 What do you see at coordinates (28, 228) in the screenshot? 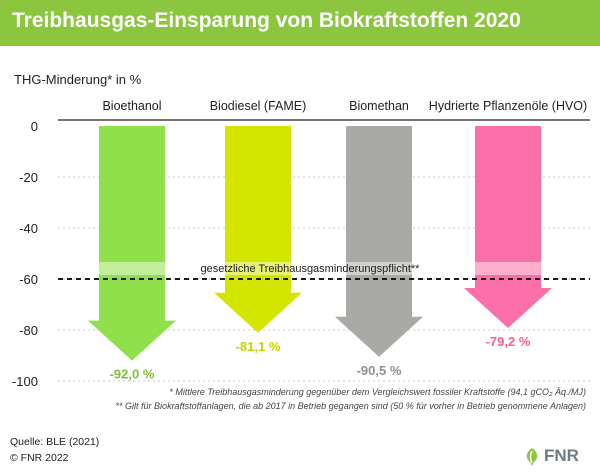
I see `y-tick-label: -40` at bounding box center [28, 228].